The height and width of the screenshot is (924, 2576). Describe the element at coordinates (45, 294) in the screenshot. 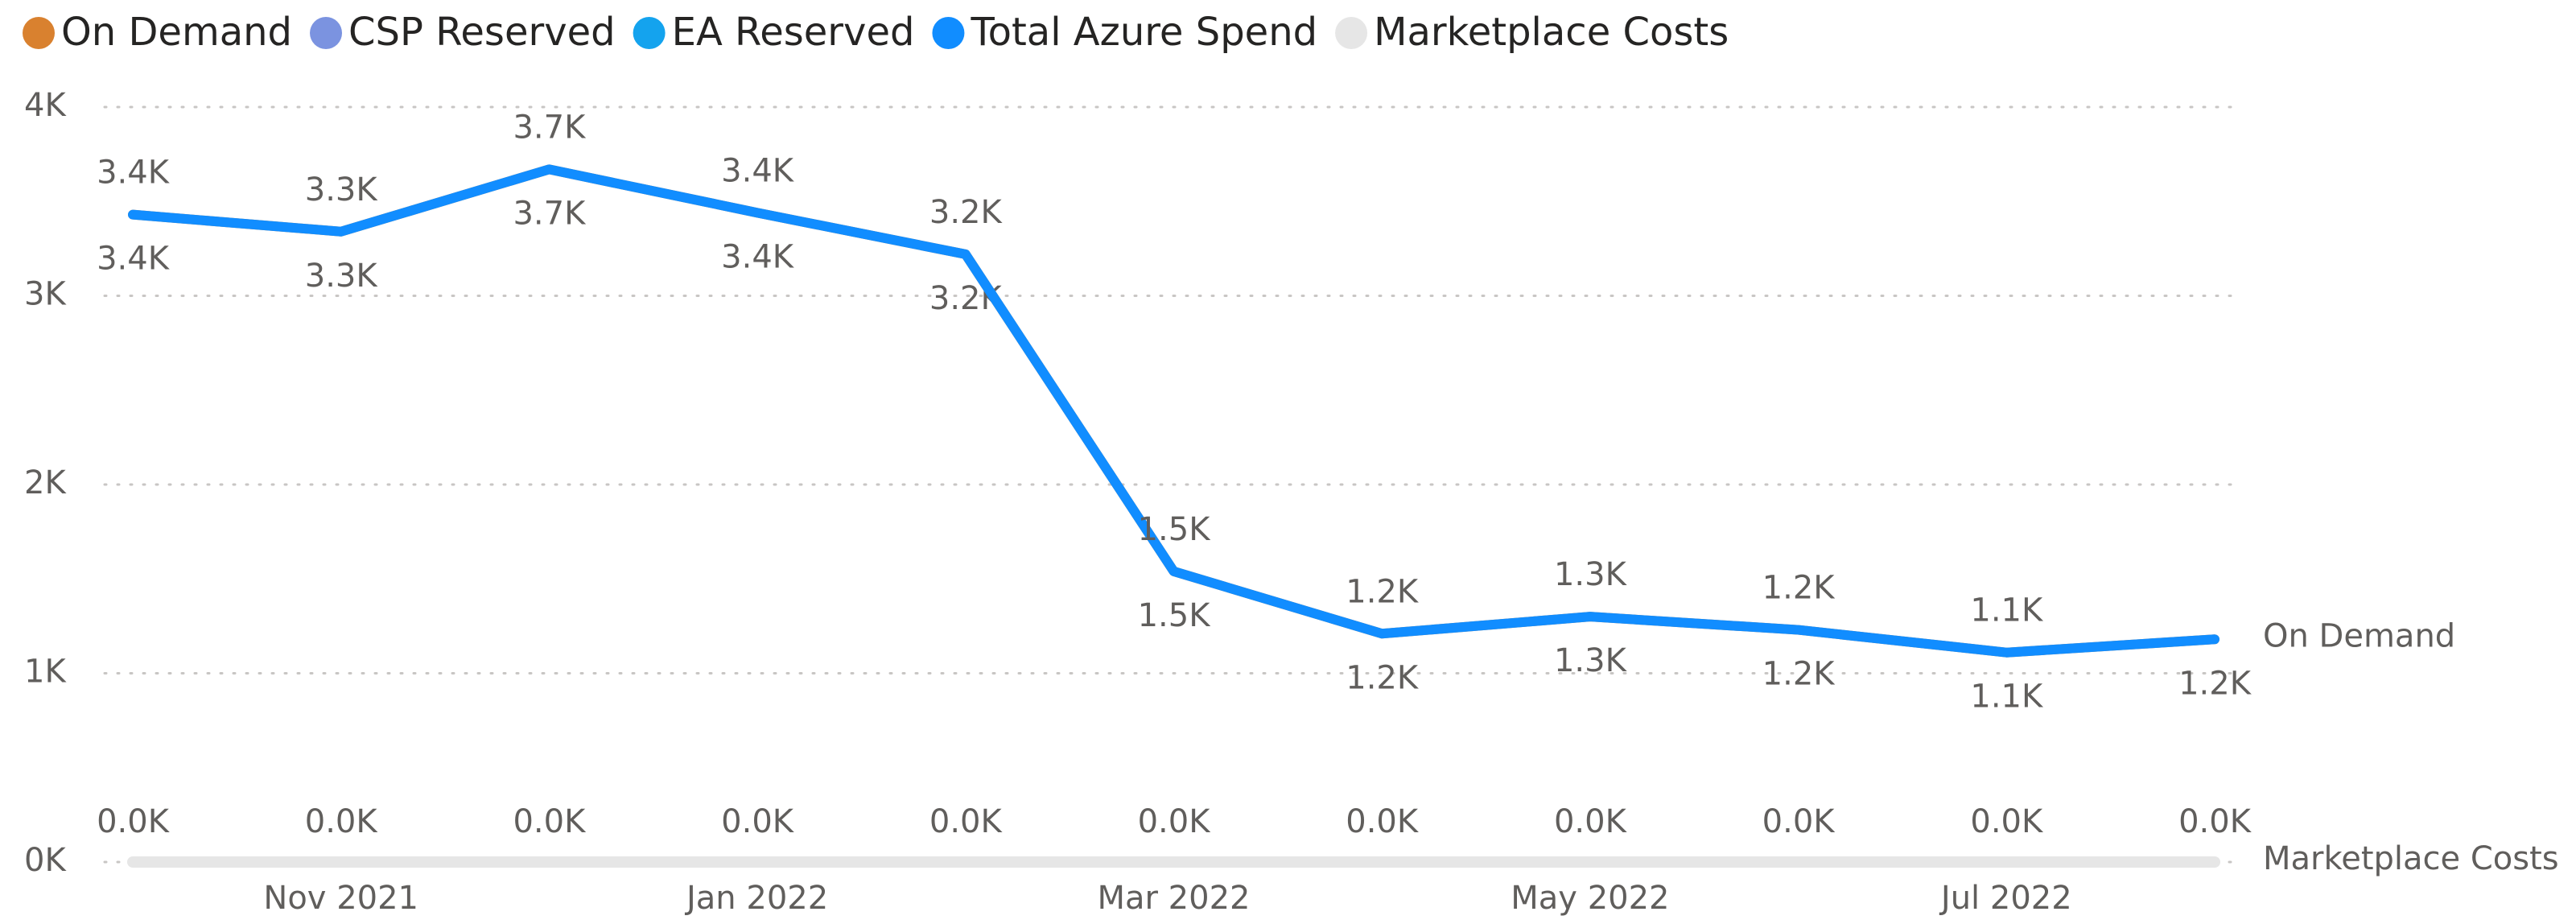

I see `y-tick-label: 3K` at that location.